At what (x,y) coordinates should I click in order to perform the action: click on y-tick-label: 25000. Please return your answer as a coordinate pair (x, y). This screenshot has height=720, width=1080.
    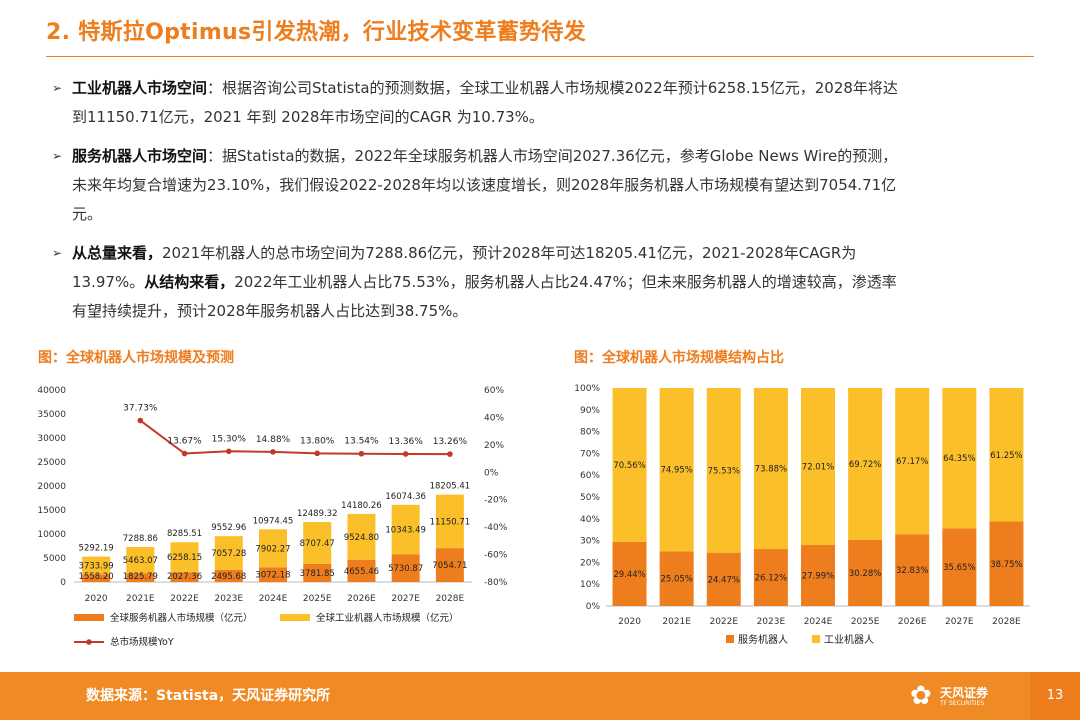
    Looking at the image, I should click on (51, 463).